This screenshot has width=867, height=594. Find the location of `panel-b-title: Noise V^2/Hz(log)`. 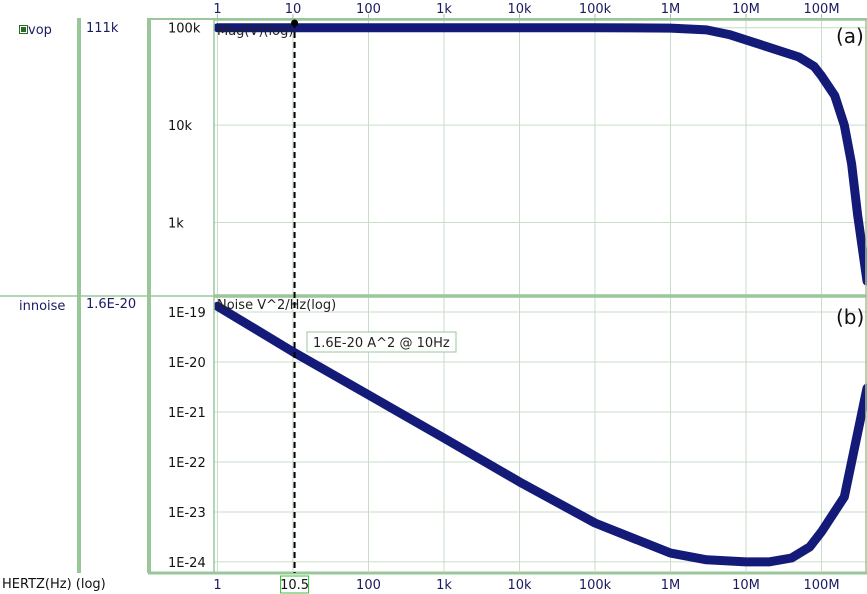

panel-b-title: Noise V^2/Hz(log) is located at coordinates (276, 305).